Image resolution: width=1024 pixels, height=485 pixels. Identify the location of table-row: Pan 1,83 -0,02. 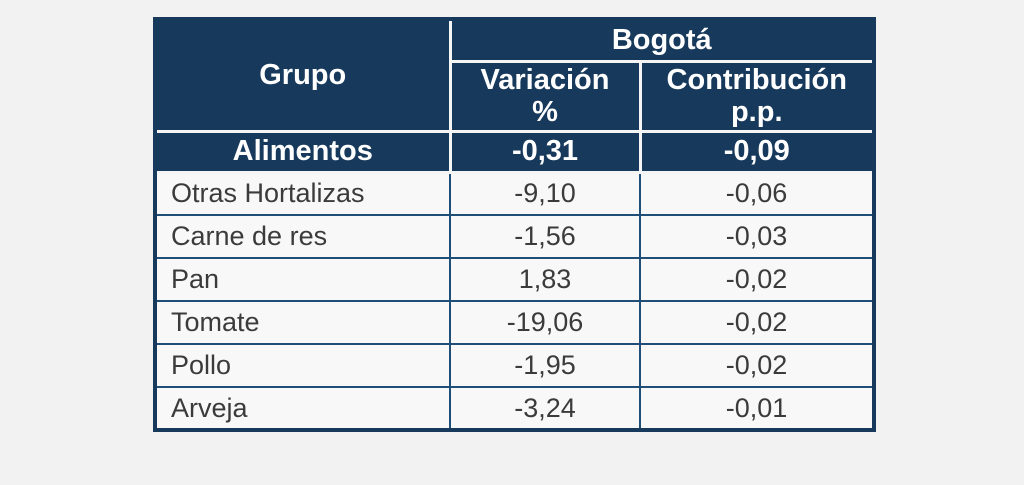
(514, 279).